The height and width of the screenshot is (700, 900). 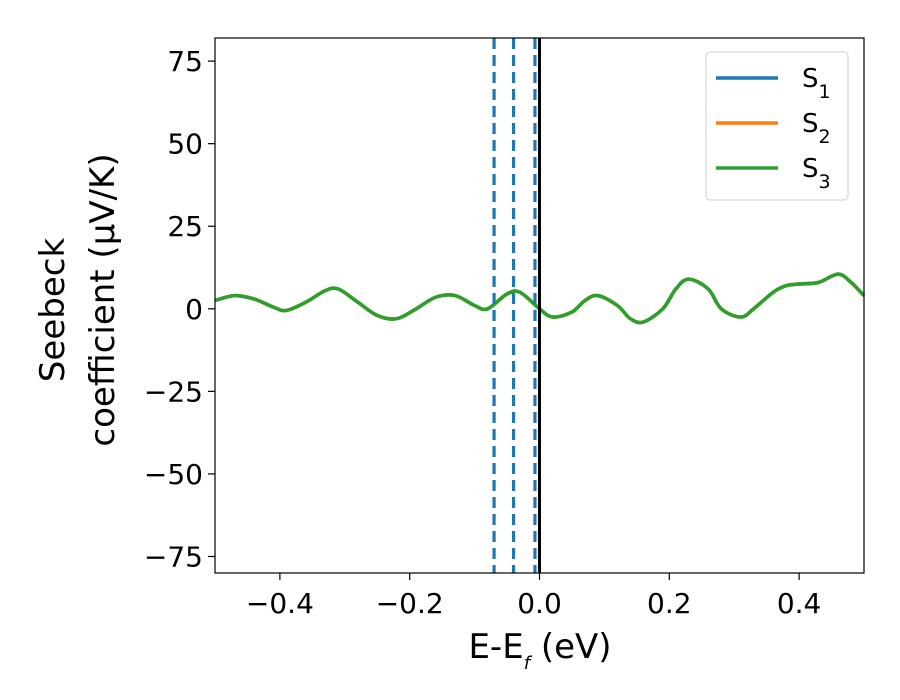 I want to click on x-axis: −0.4 −0.2 0.0 0.2 0.4, so click(x=533, y=596).